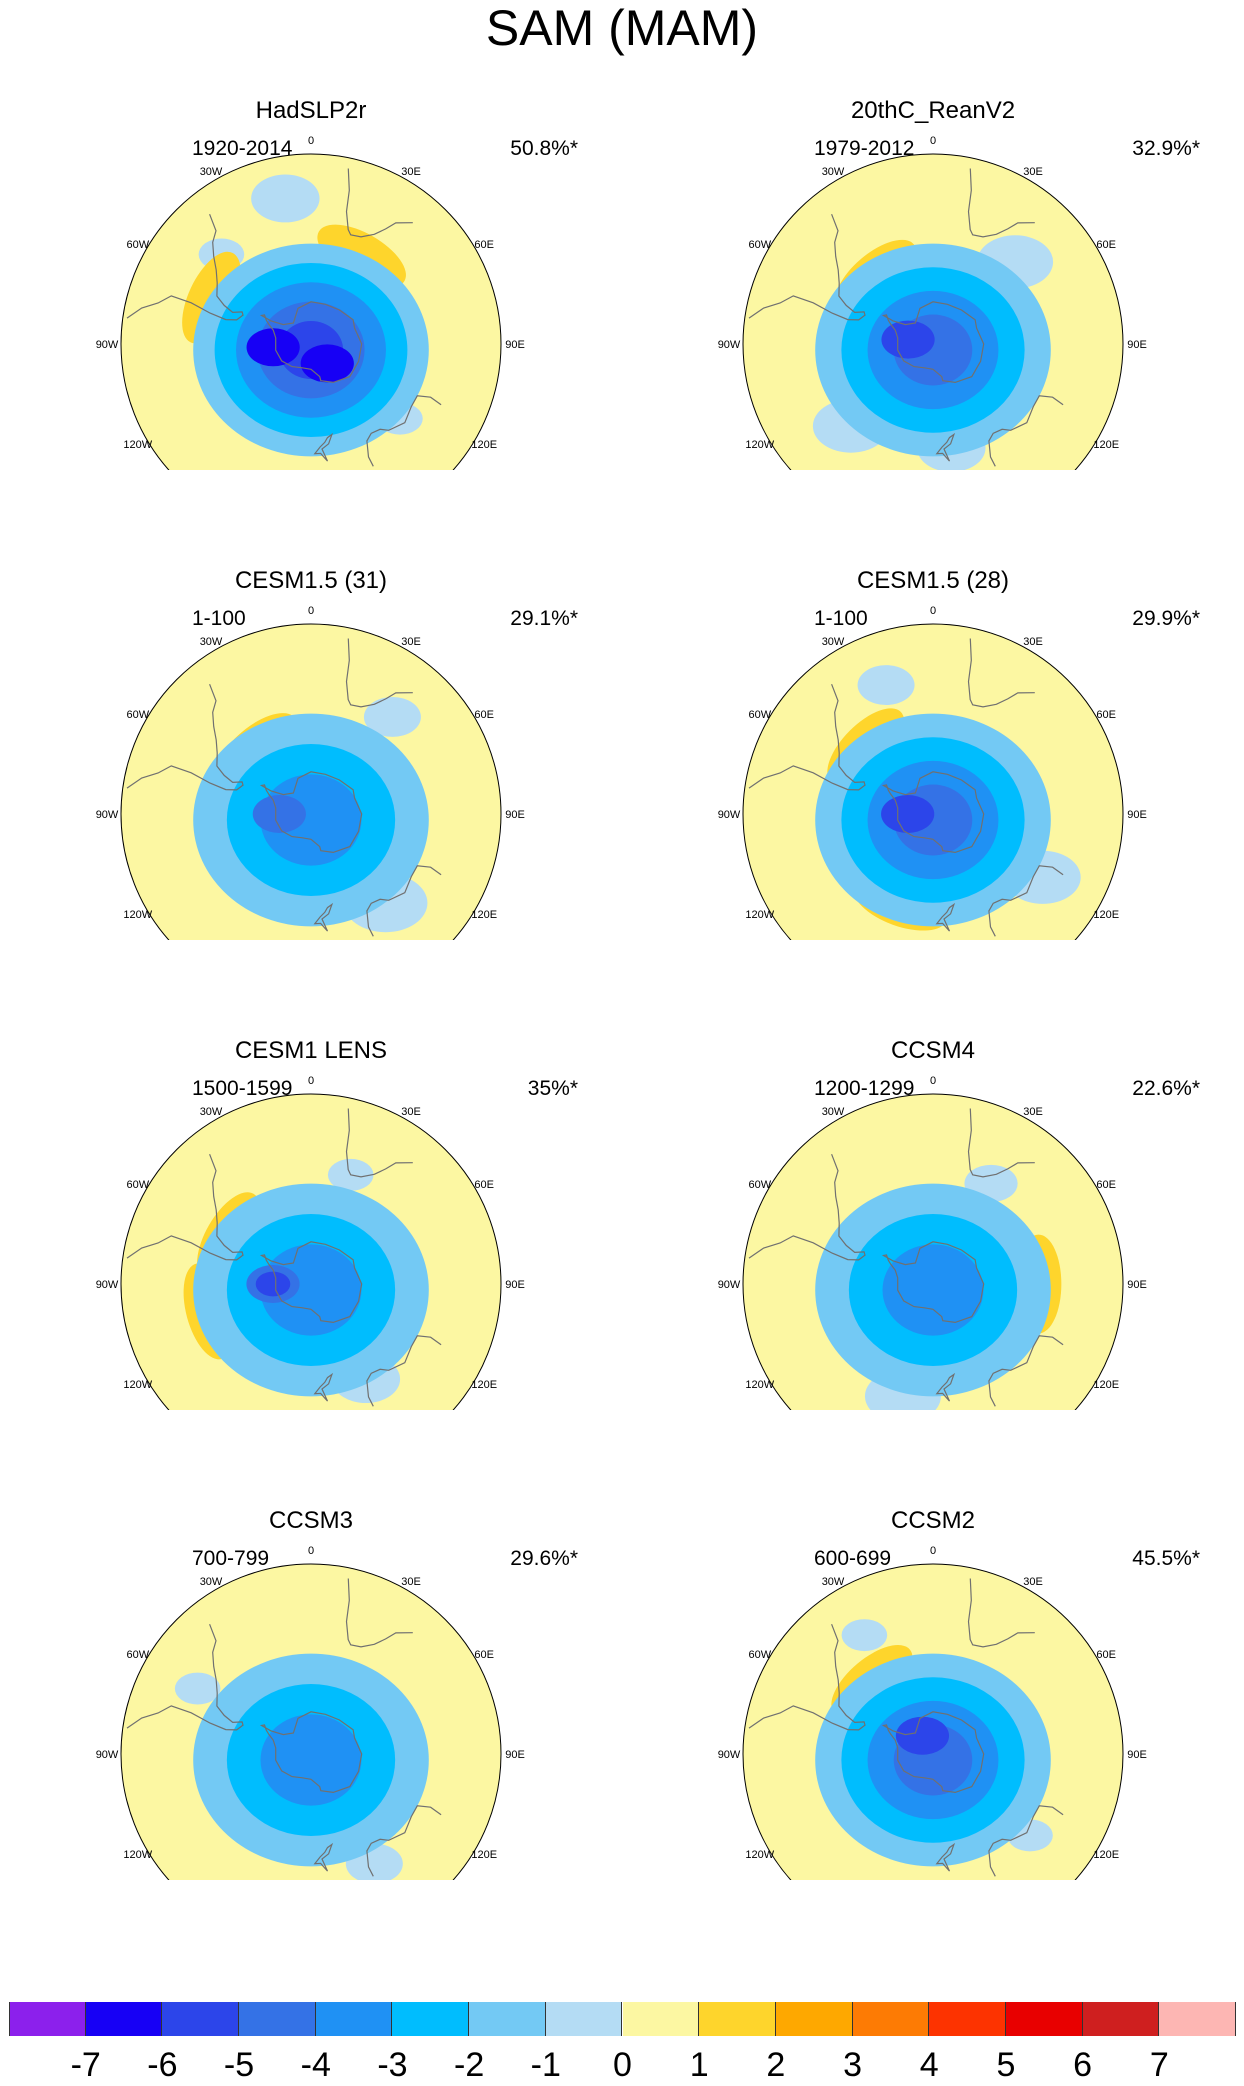 This screenshot has width=1244, height=2086. Describe the element at coordinates (864, 1635) in the screenshot. I see `negative-anomaly-patch` at that location.